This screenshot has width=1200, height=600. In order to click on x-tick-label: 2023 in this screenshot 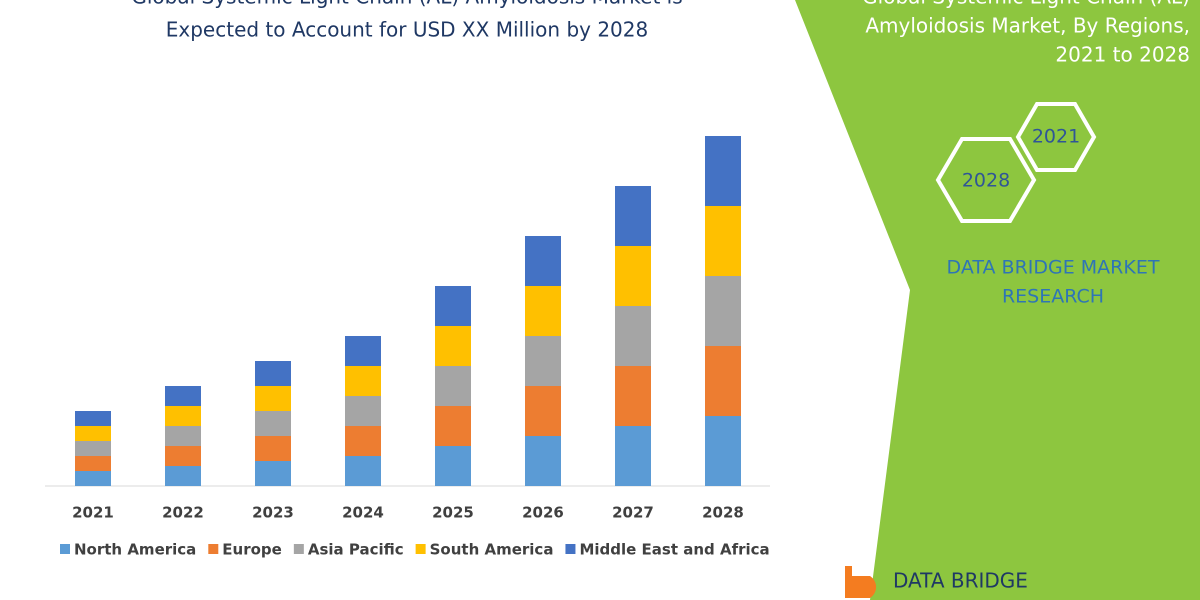, I will do `click(273, 513)`.